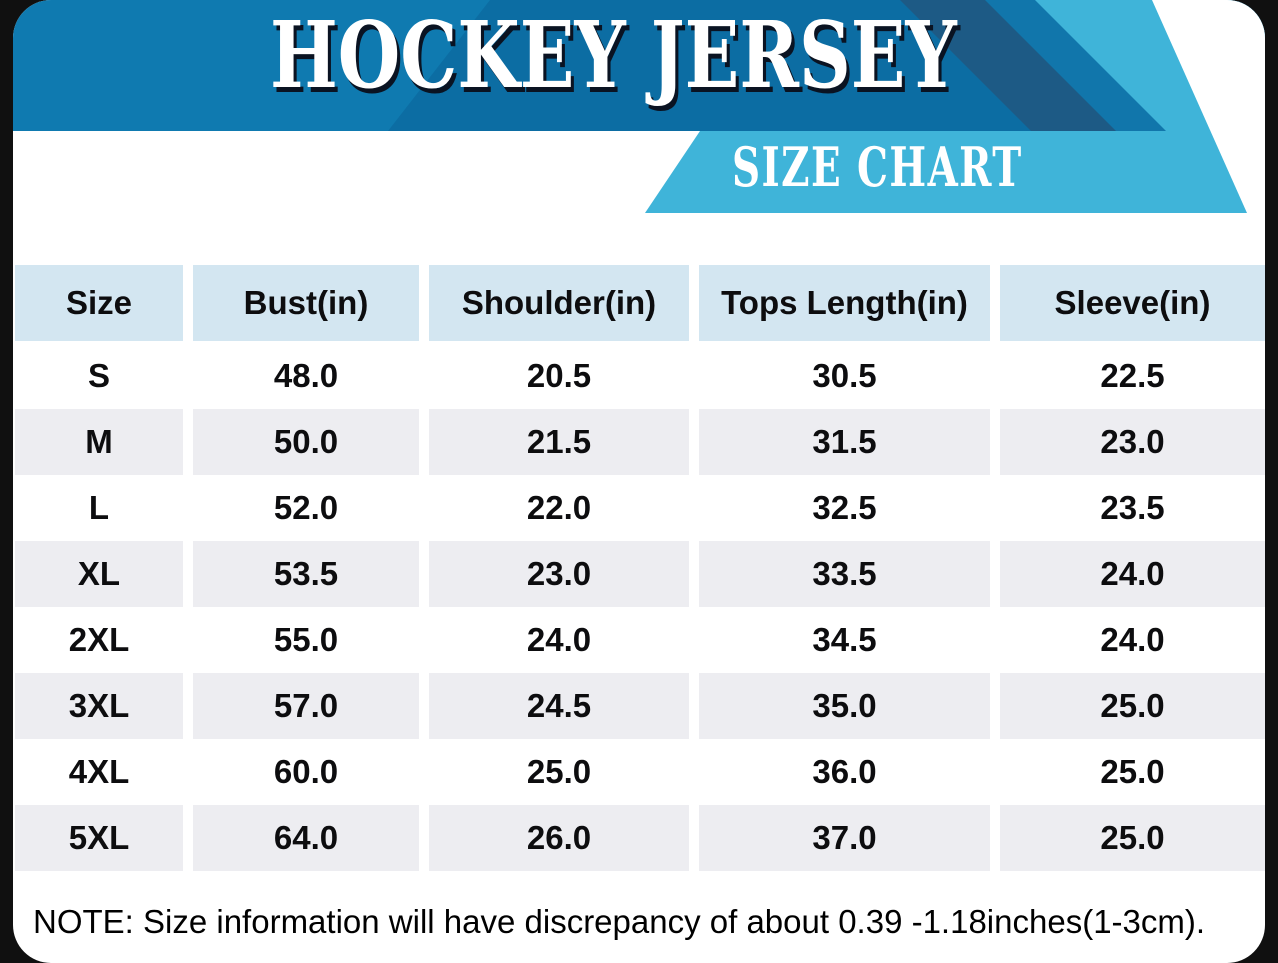 This screenshot has height=963, width=1278. I want to click on table-row: XL 53.5 23.0 33.5 24.0, so click(640, 574).